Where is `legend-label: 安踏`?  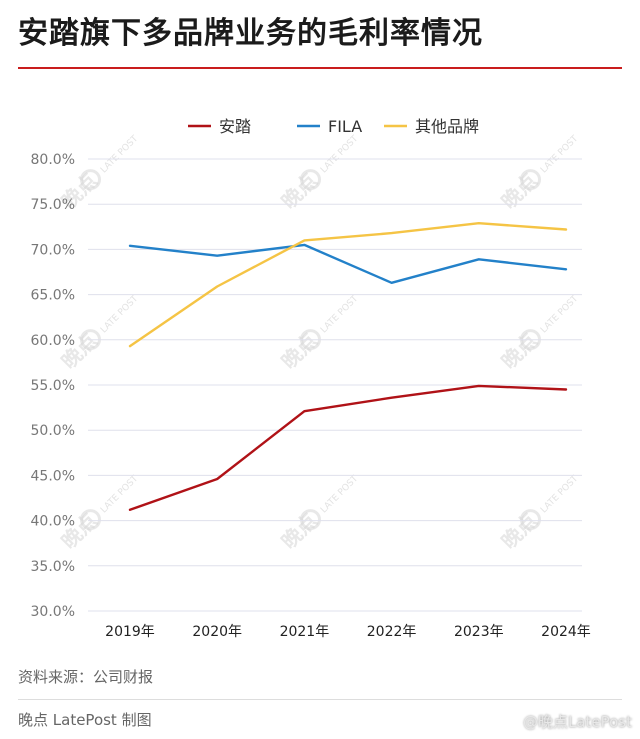 legend-label: 安踏 is located at coordinates (235, 126).